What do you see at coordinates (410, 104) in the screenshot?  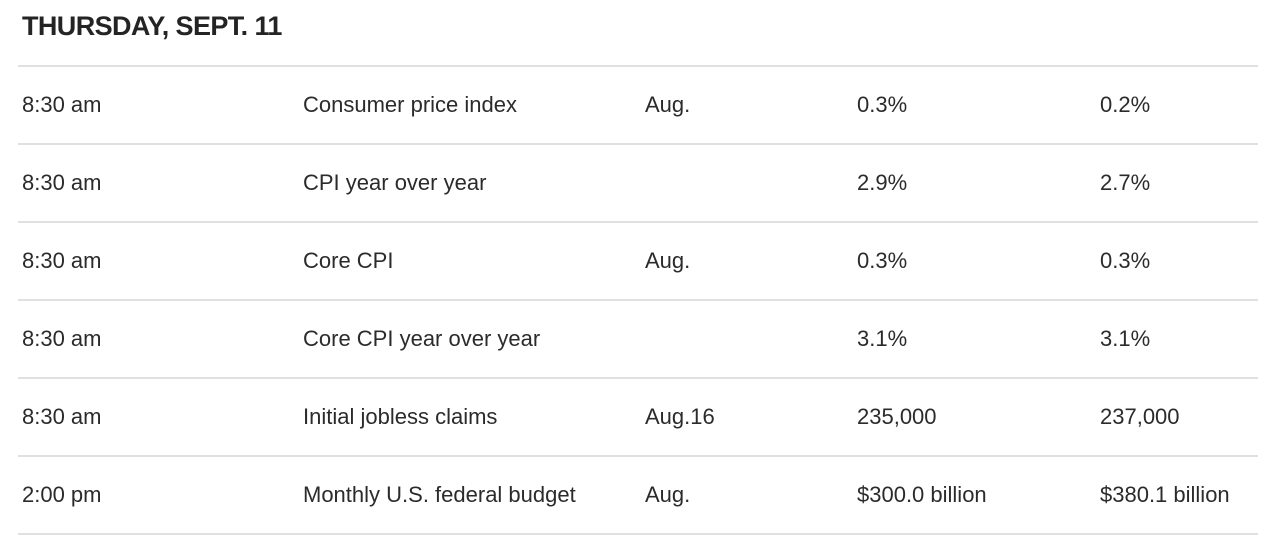 I see `report-cell: Consumer price index` at bounding box center [410, 104].